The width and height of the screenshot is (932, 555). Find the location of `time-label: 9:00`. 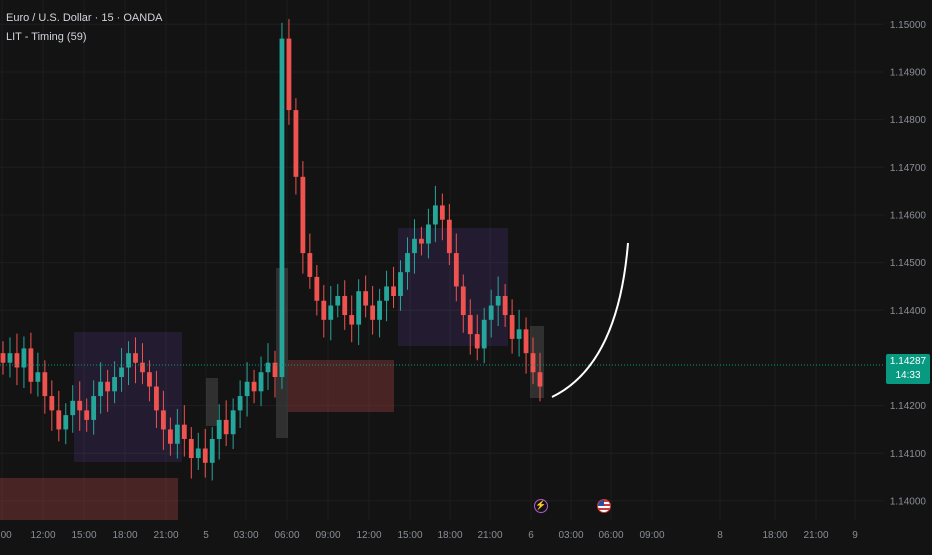

time-label: 9:00 is located at coordinates (6, 535).